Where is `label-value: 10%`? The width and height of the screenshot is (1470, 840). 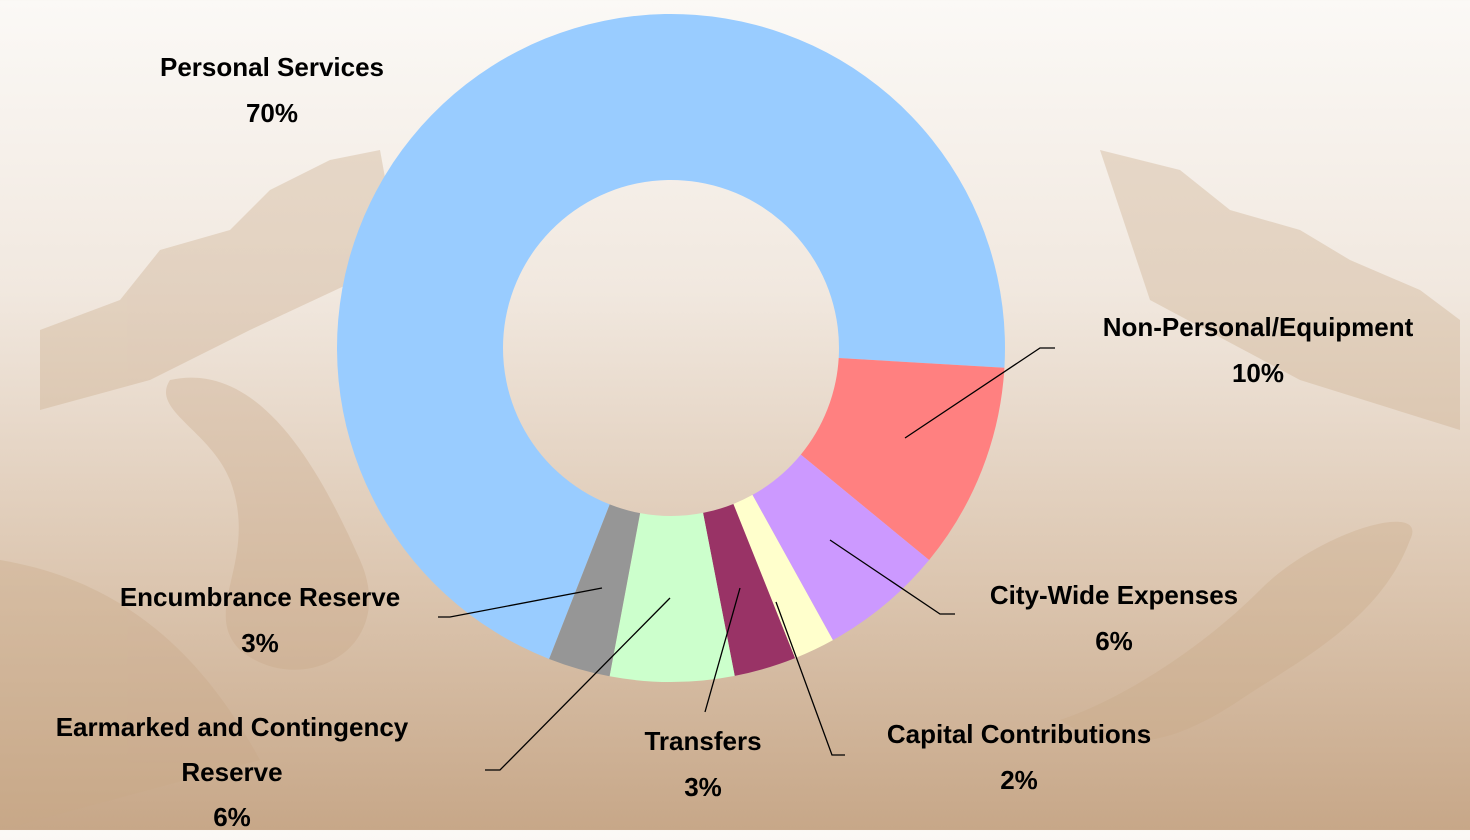
label-value: 10% is located at coordinates (1258, 373).